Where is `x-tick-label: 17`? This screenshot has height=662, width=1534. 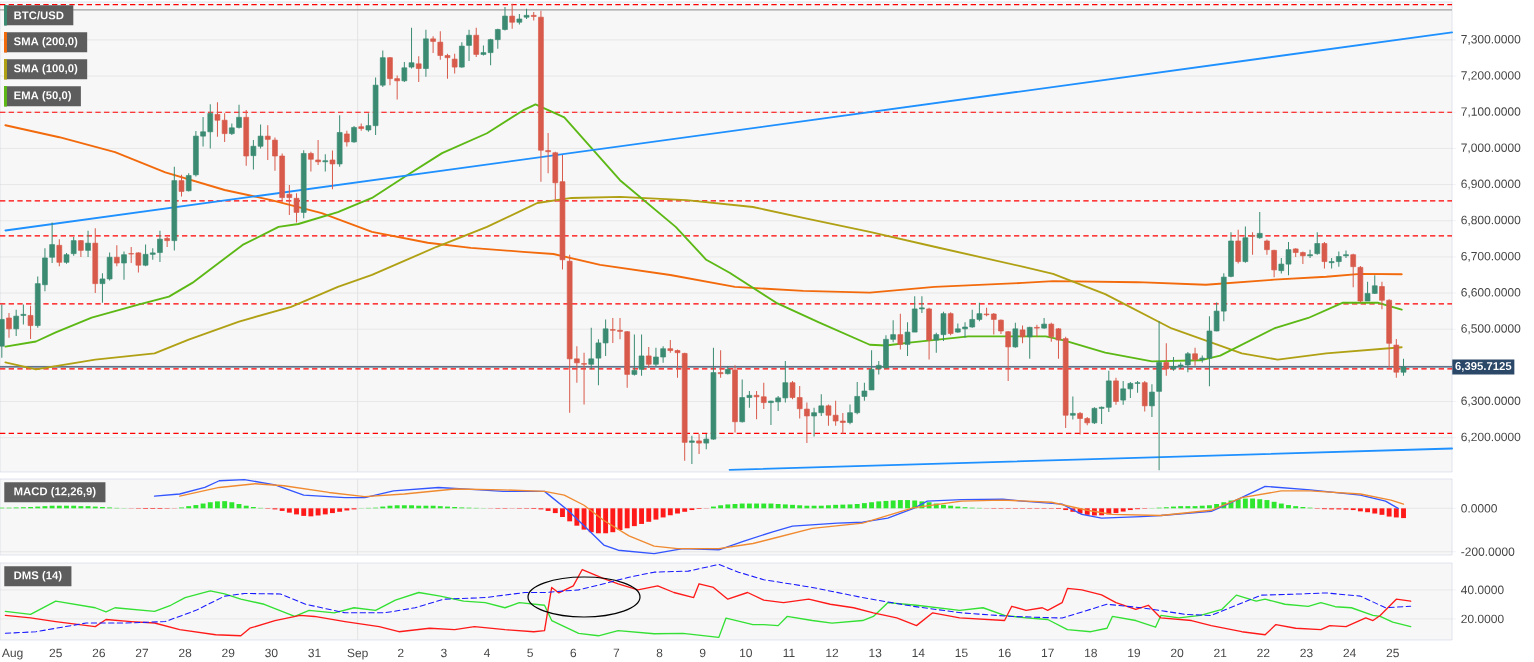 x-tick-label: 17 is located at coordinates (1047, 652).